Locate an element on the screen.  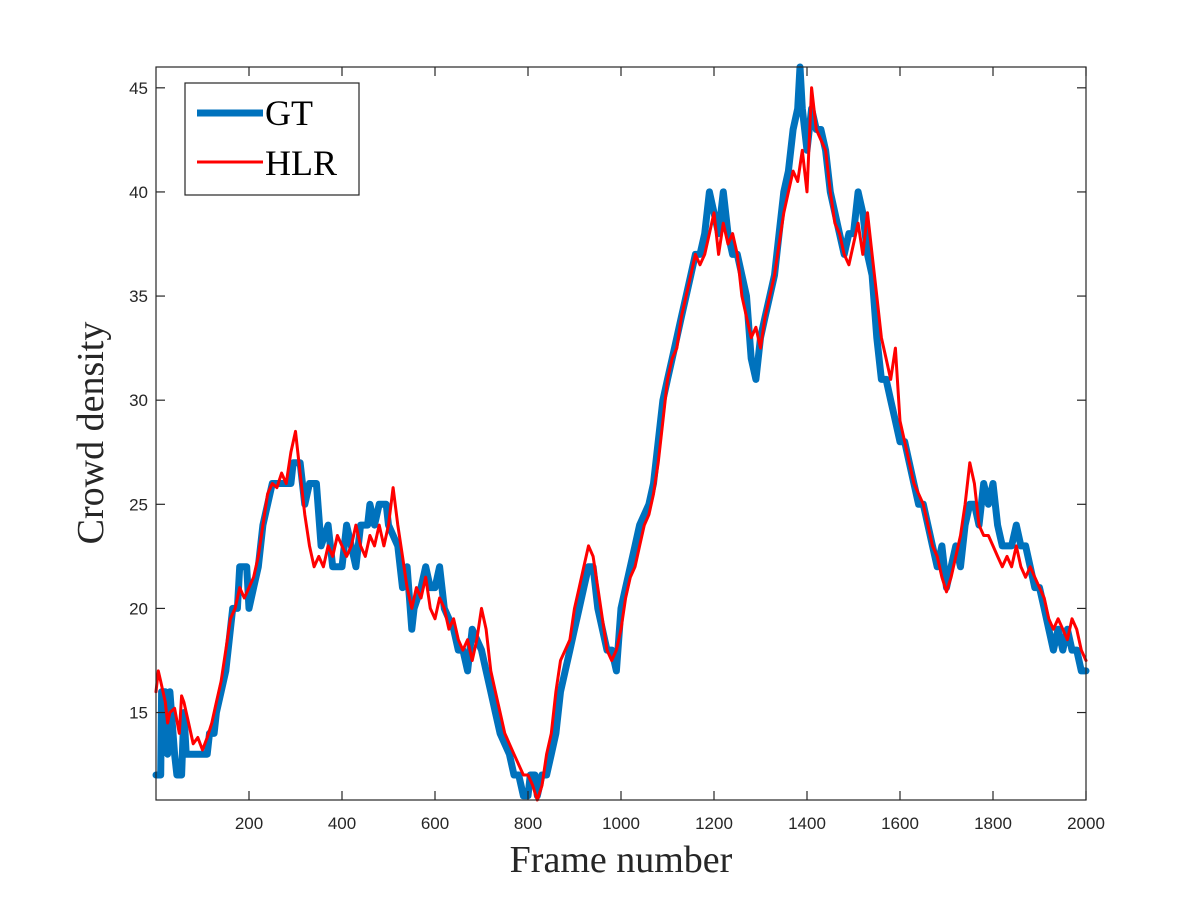
y-tick-label: 15 is located at coordinates (138, 713).